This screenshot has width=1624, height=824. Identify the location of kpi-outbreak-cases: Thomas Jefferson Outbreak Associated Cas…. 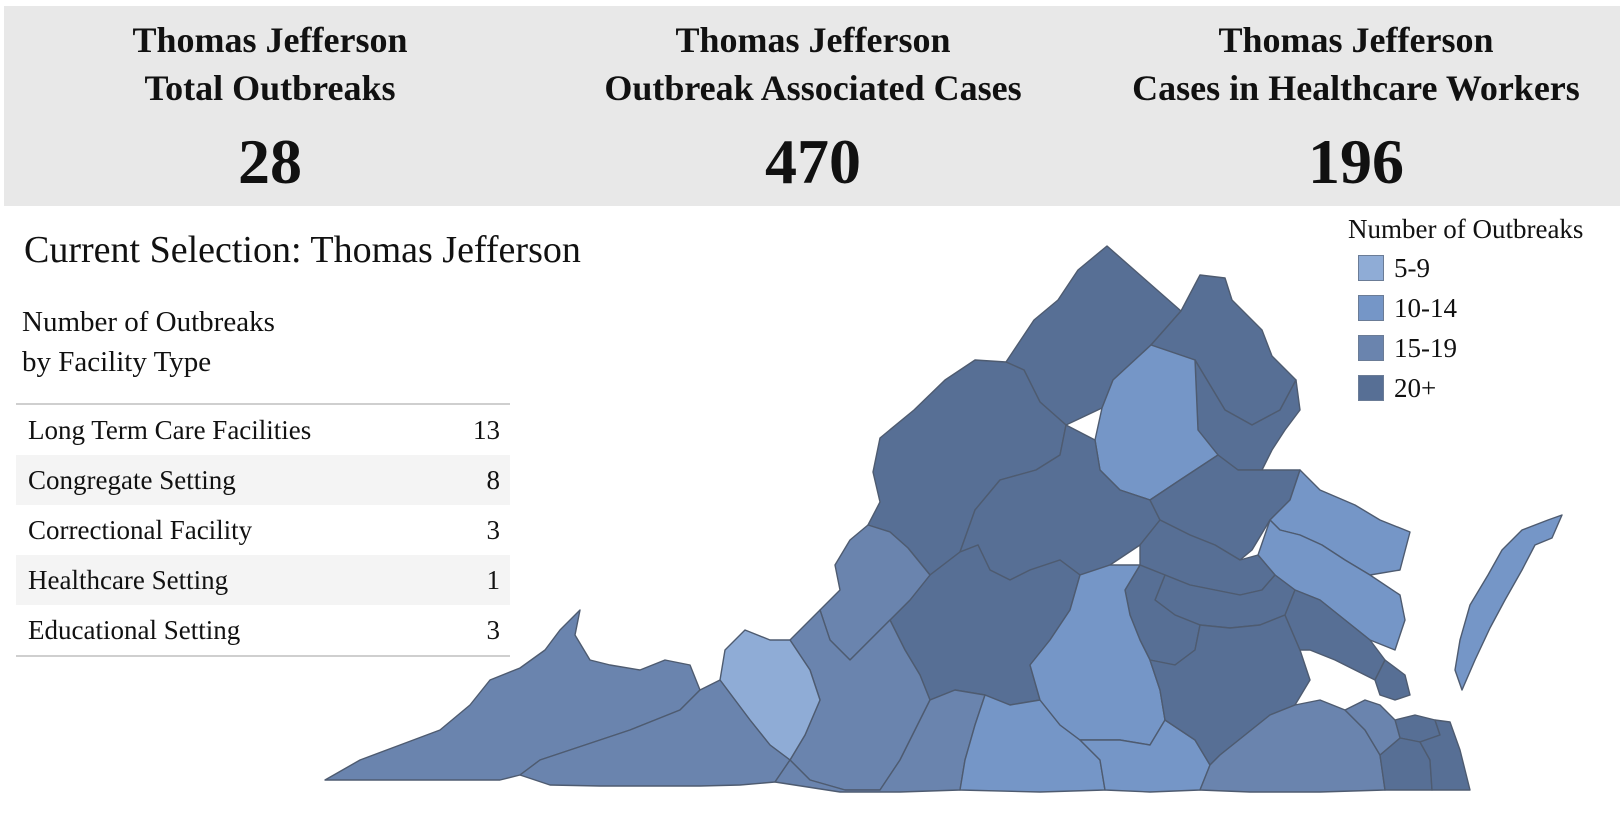
(813, 109).